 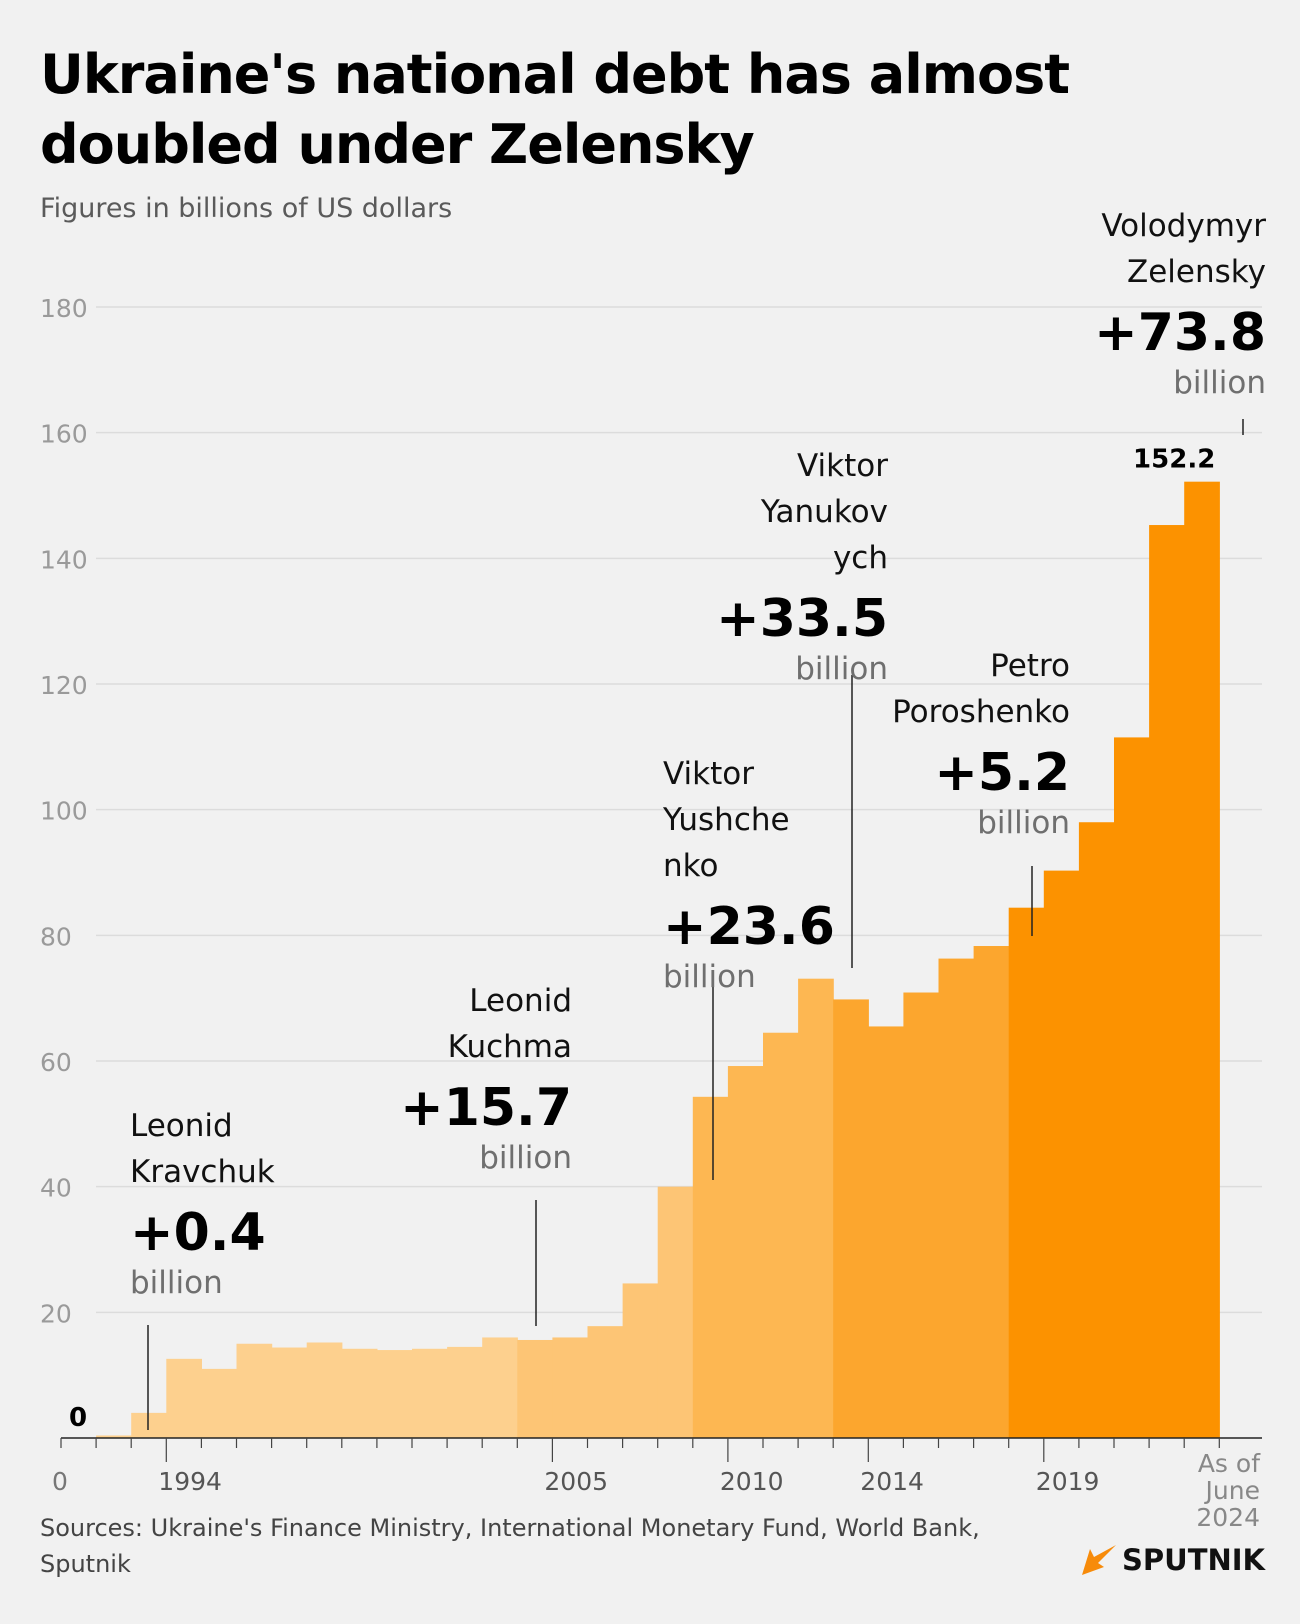 What do you see at coordinates (198, 1233) in the screenshot?
I see `debt-increase: +0.4` at bounding box center [198, 1233].